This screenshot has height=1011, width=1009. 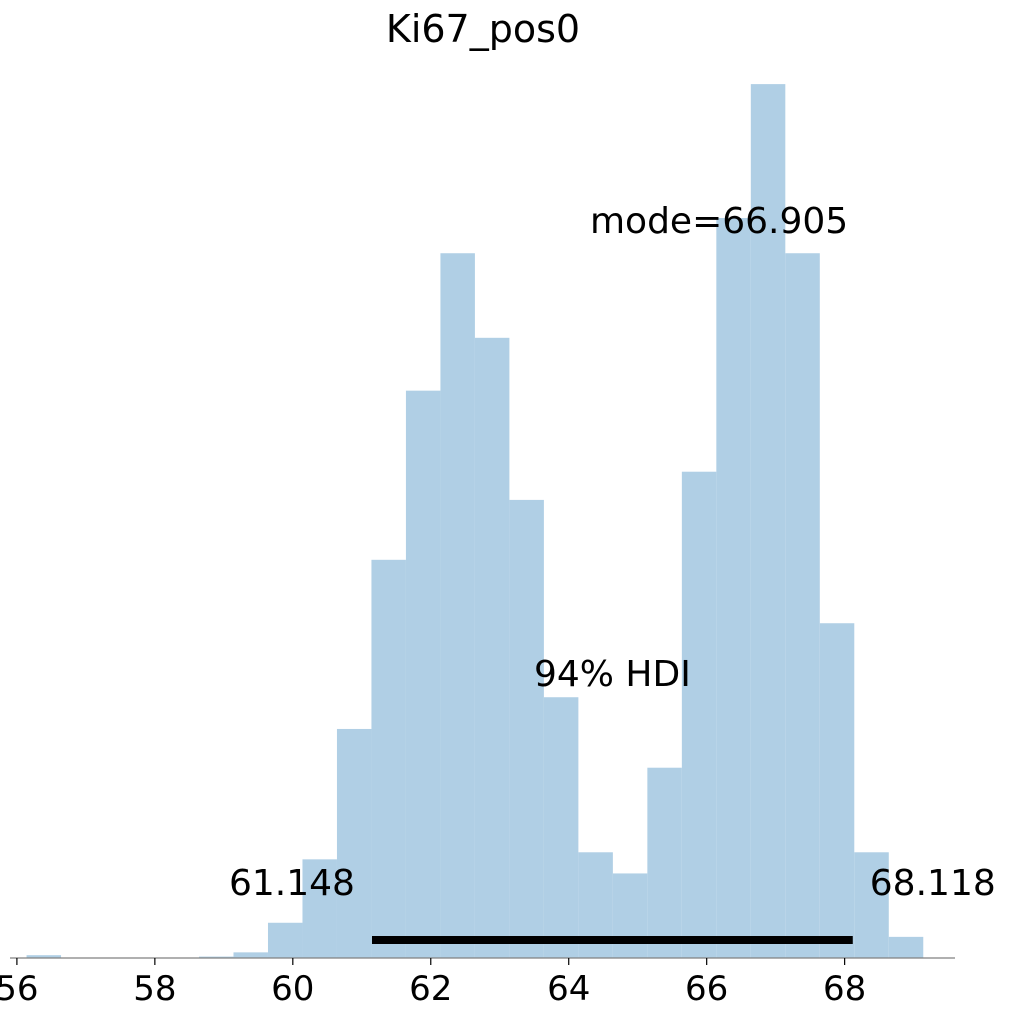 What do you see at coordinates (292, 989) in the screenshot?
I see `x-tick-label: 60` at bounding box center [292, 989].